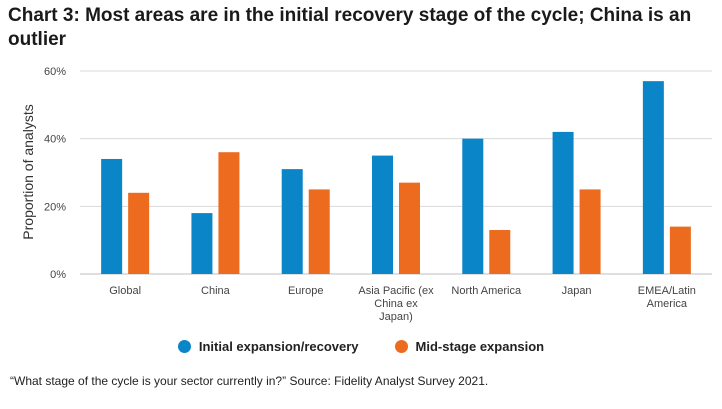 This screenshot has width=722, height=409. Describe the element at coordinates (58, 275) in the screenshot. I see `y-tick-label: 0%` at that location.